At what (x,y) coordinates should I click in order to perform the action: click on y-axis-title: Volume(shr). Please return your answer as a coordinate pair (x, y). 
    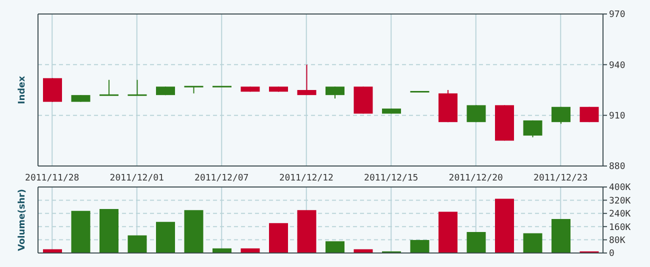
    Looking at the image, I should click on (22, 220).